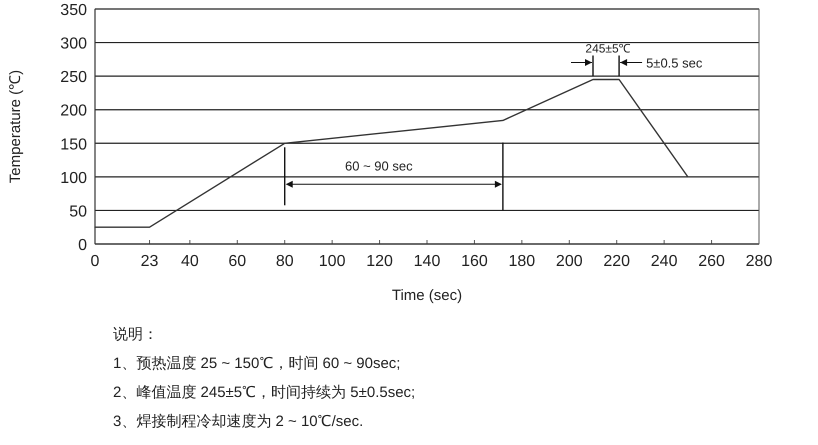 This screenshot has width=818, height=445. Describe the element at coordinates (608, 49) in the screenshot. I see `annotation: 245±5℃` at that location.